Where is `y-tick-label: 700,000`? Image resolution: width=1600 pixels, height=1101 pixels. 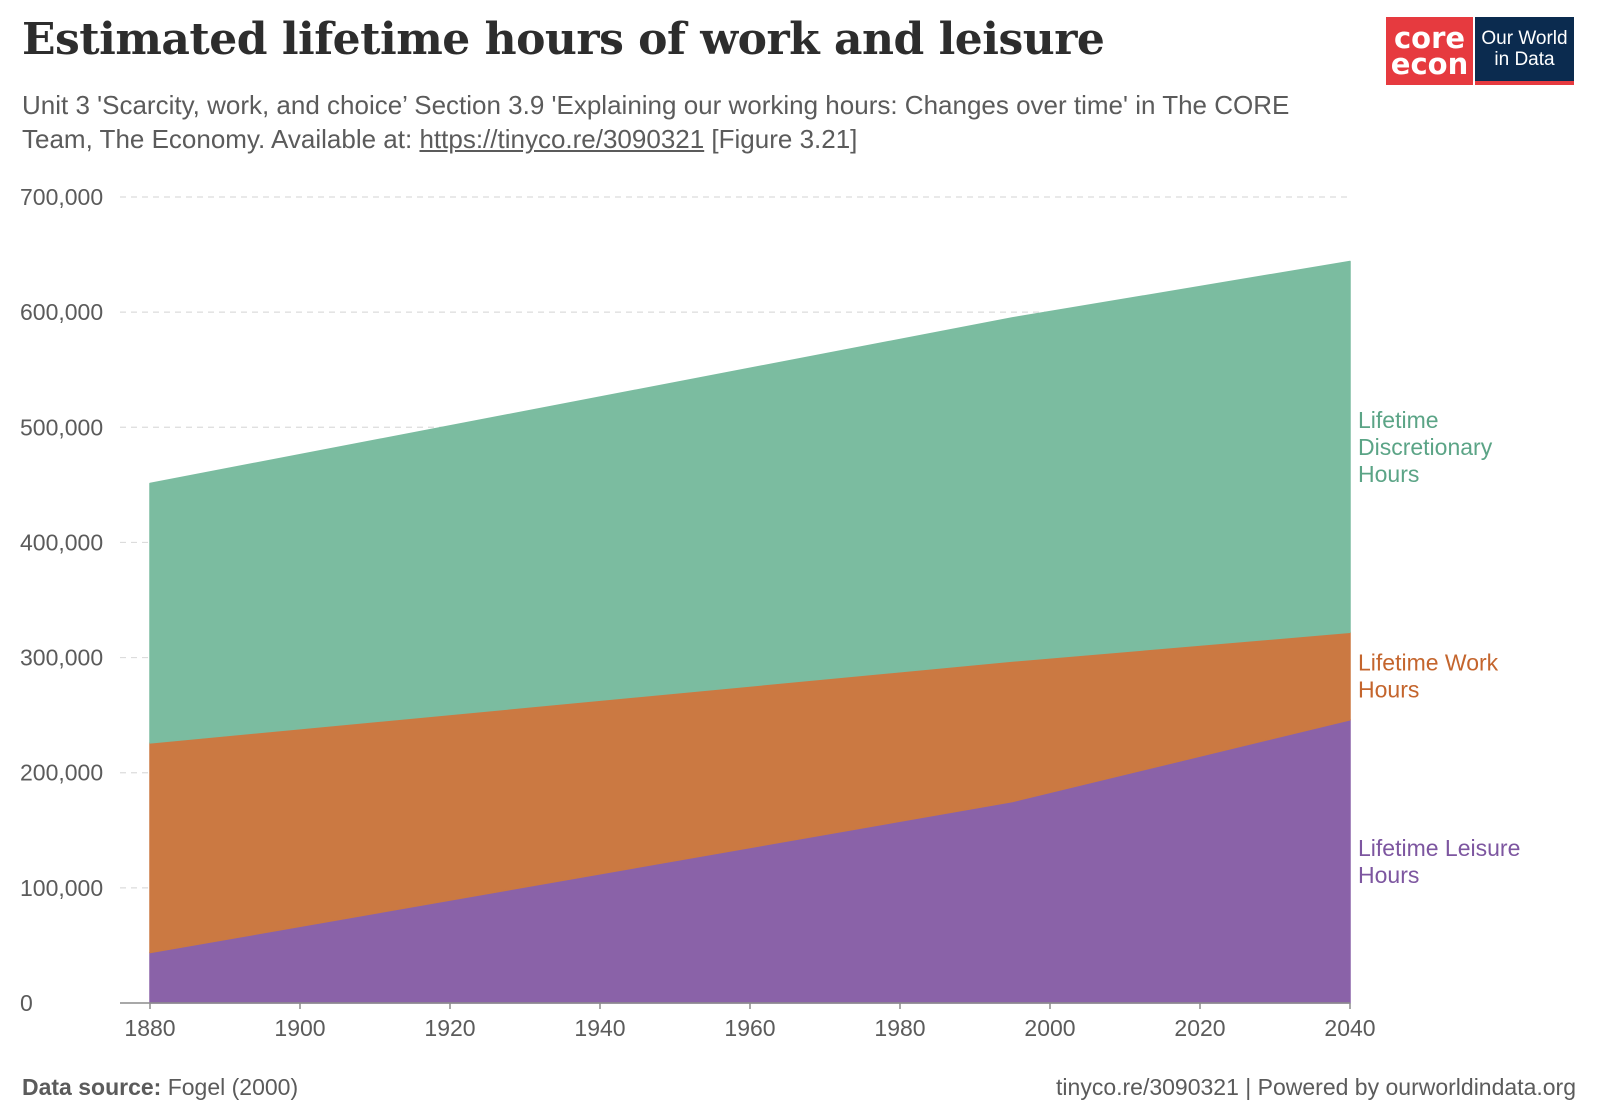 y-tick-label: 700,000 is located at coordinates (61, 197).